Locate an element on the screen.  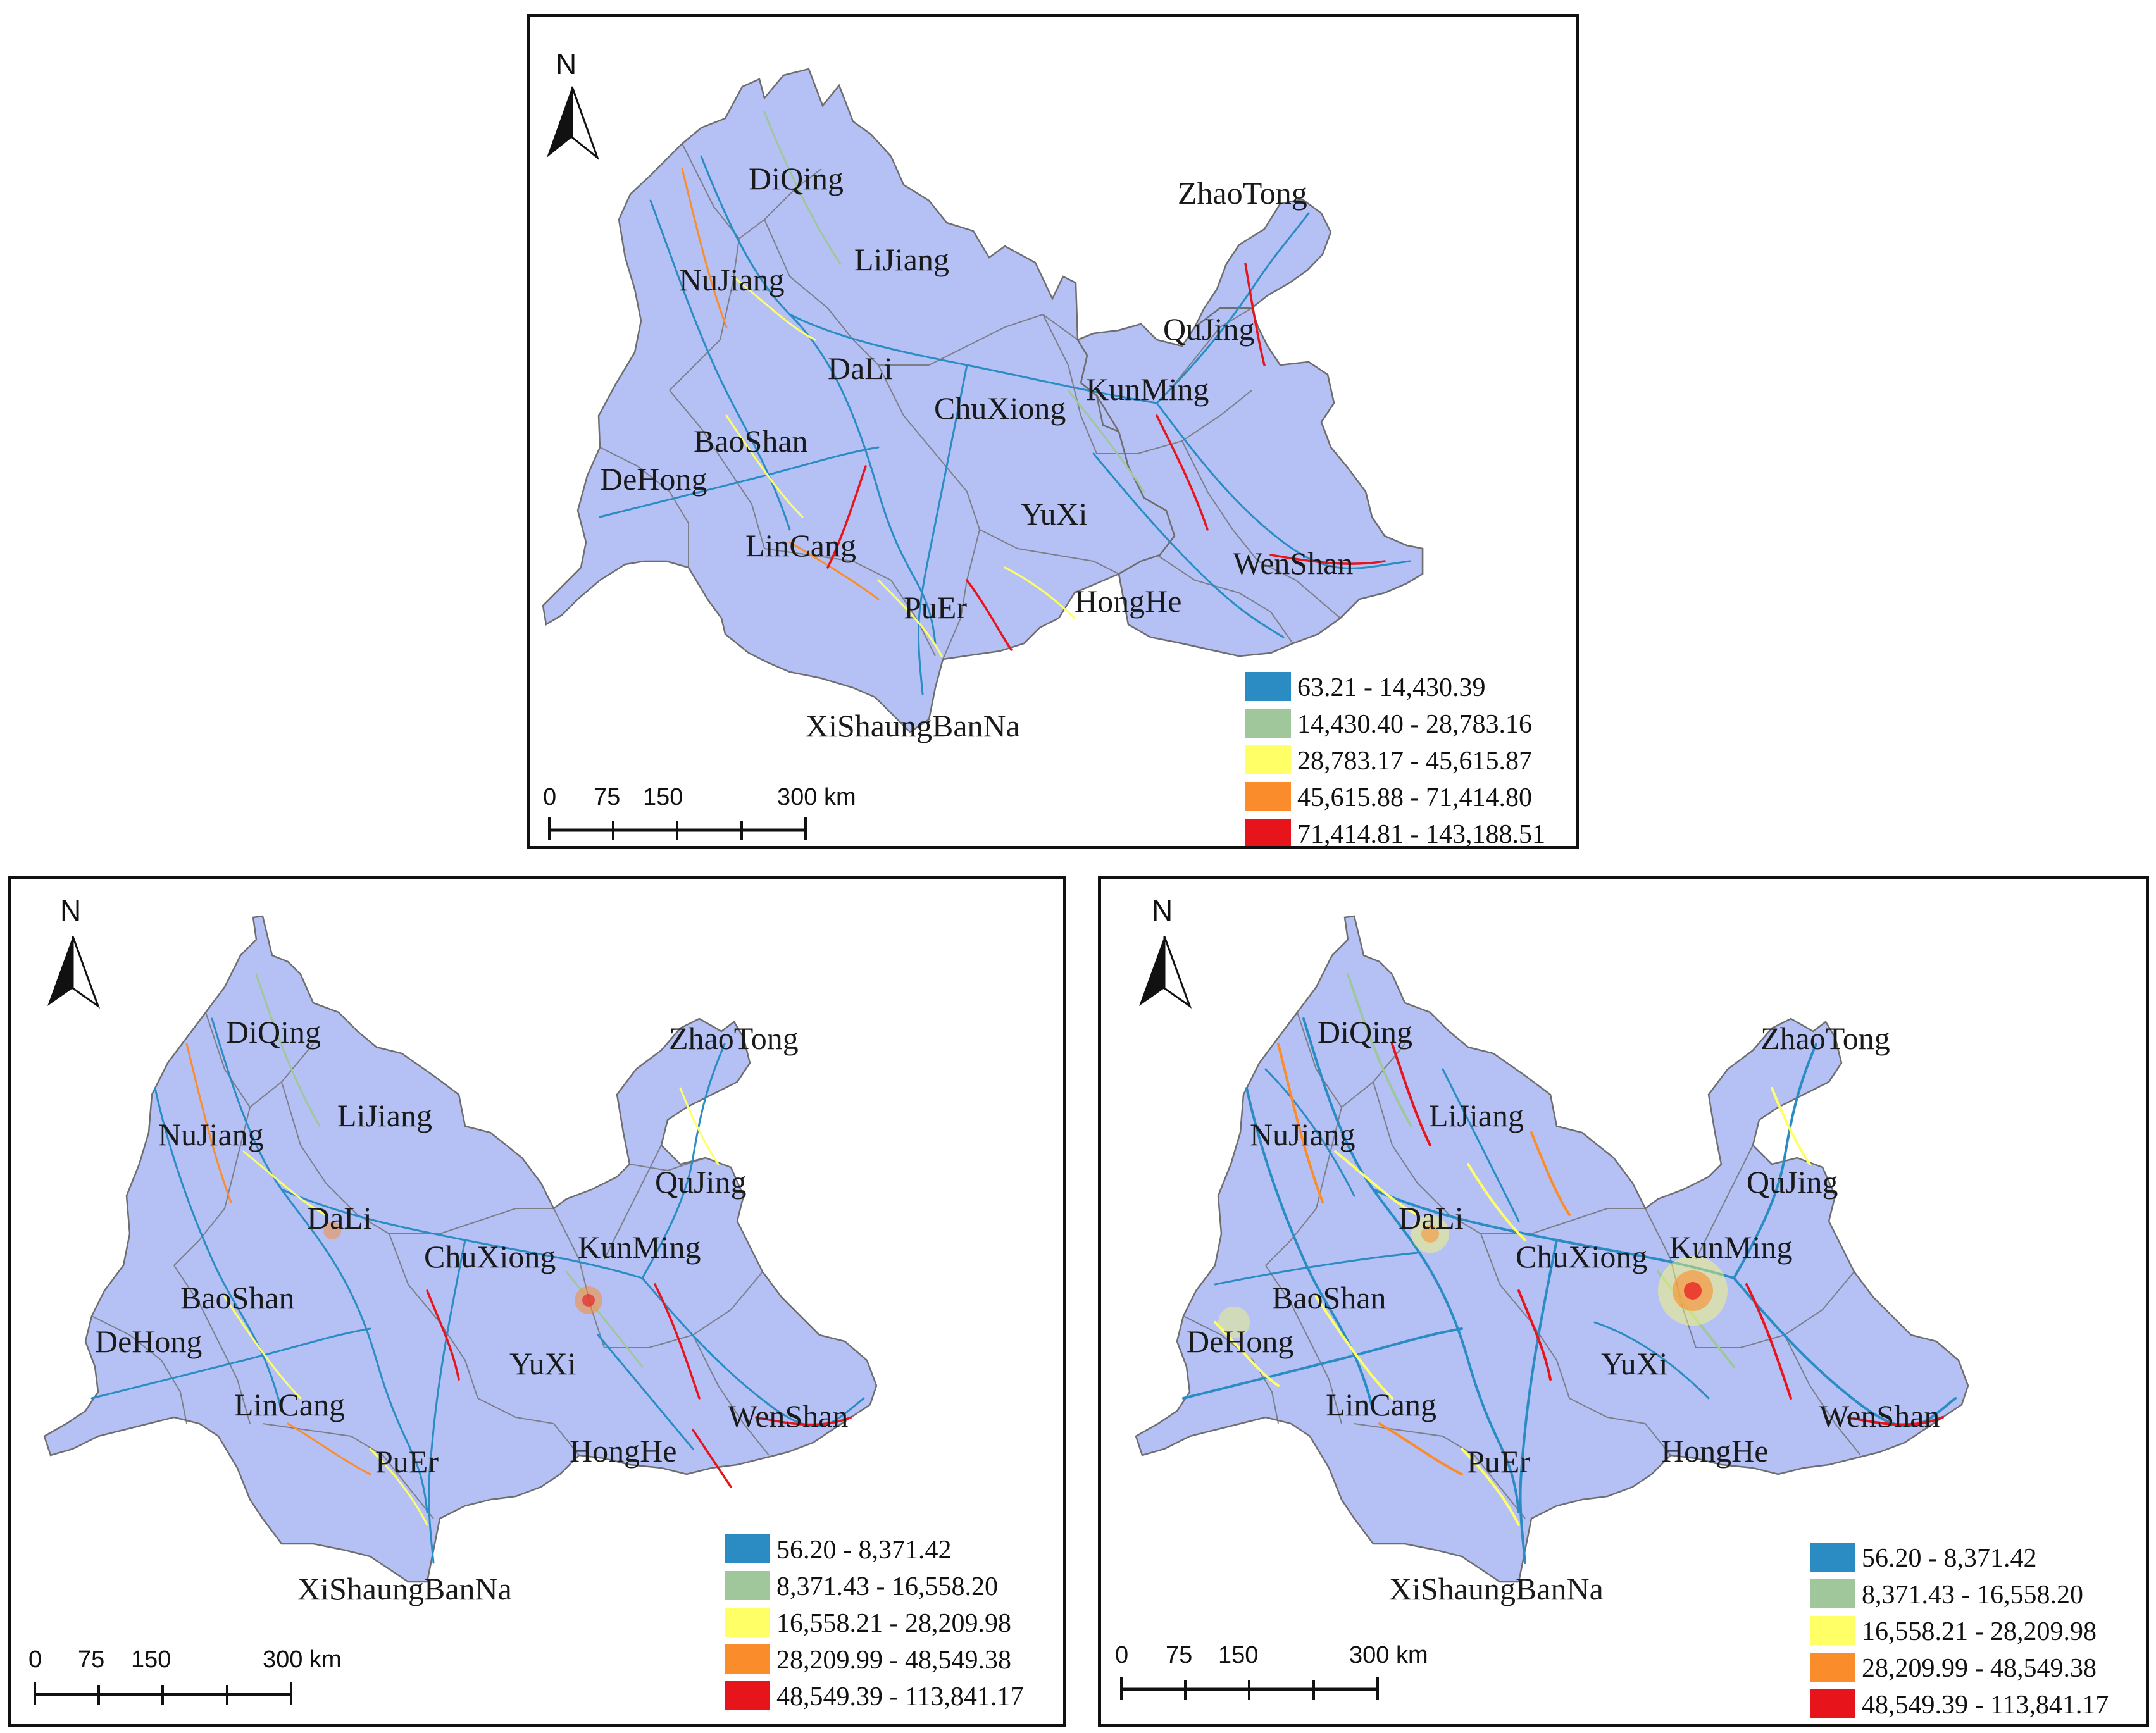
legend-label-5: 71,414.81 - 143,188.51 is located at coordinates (1421, 833).